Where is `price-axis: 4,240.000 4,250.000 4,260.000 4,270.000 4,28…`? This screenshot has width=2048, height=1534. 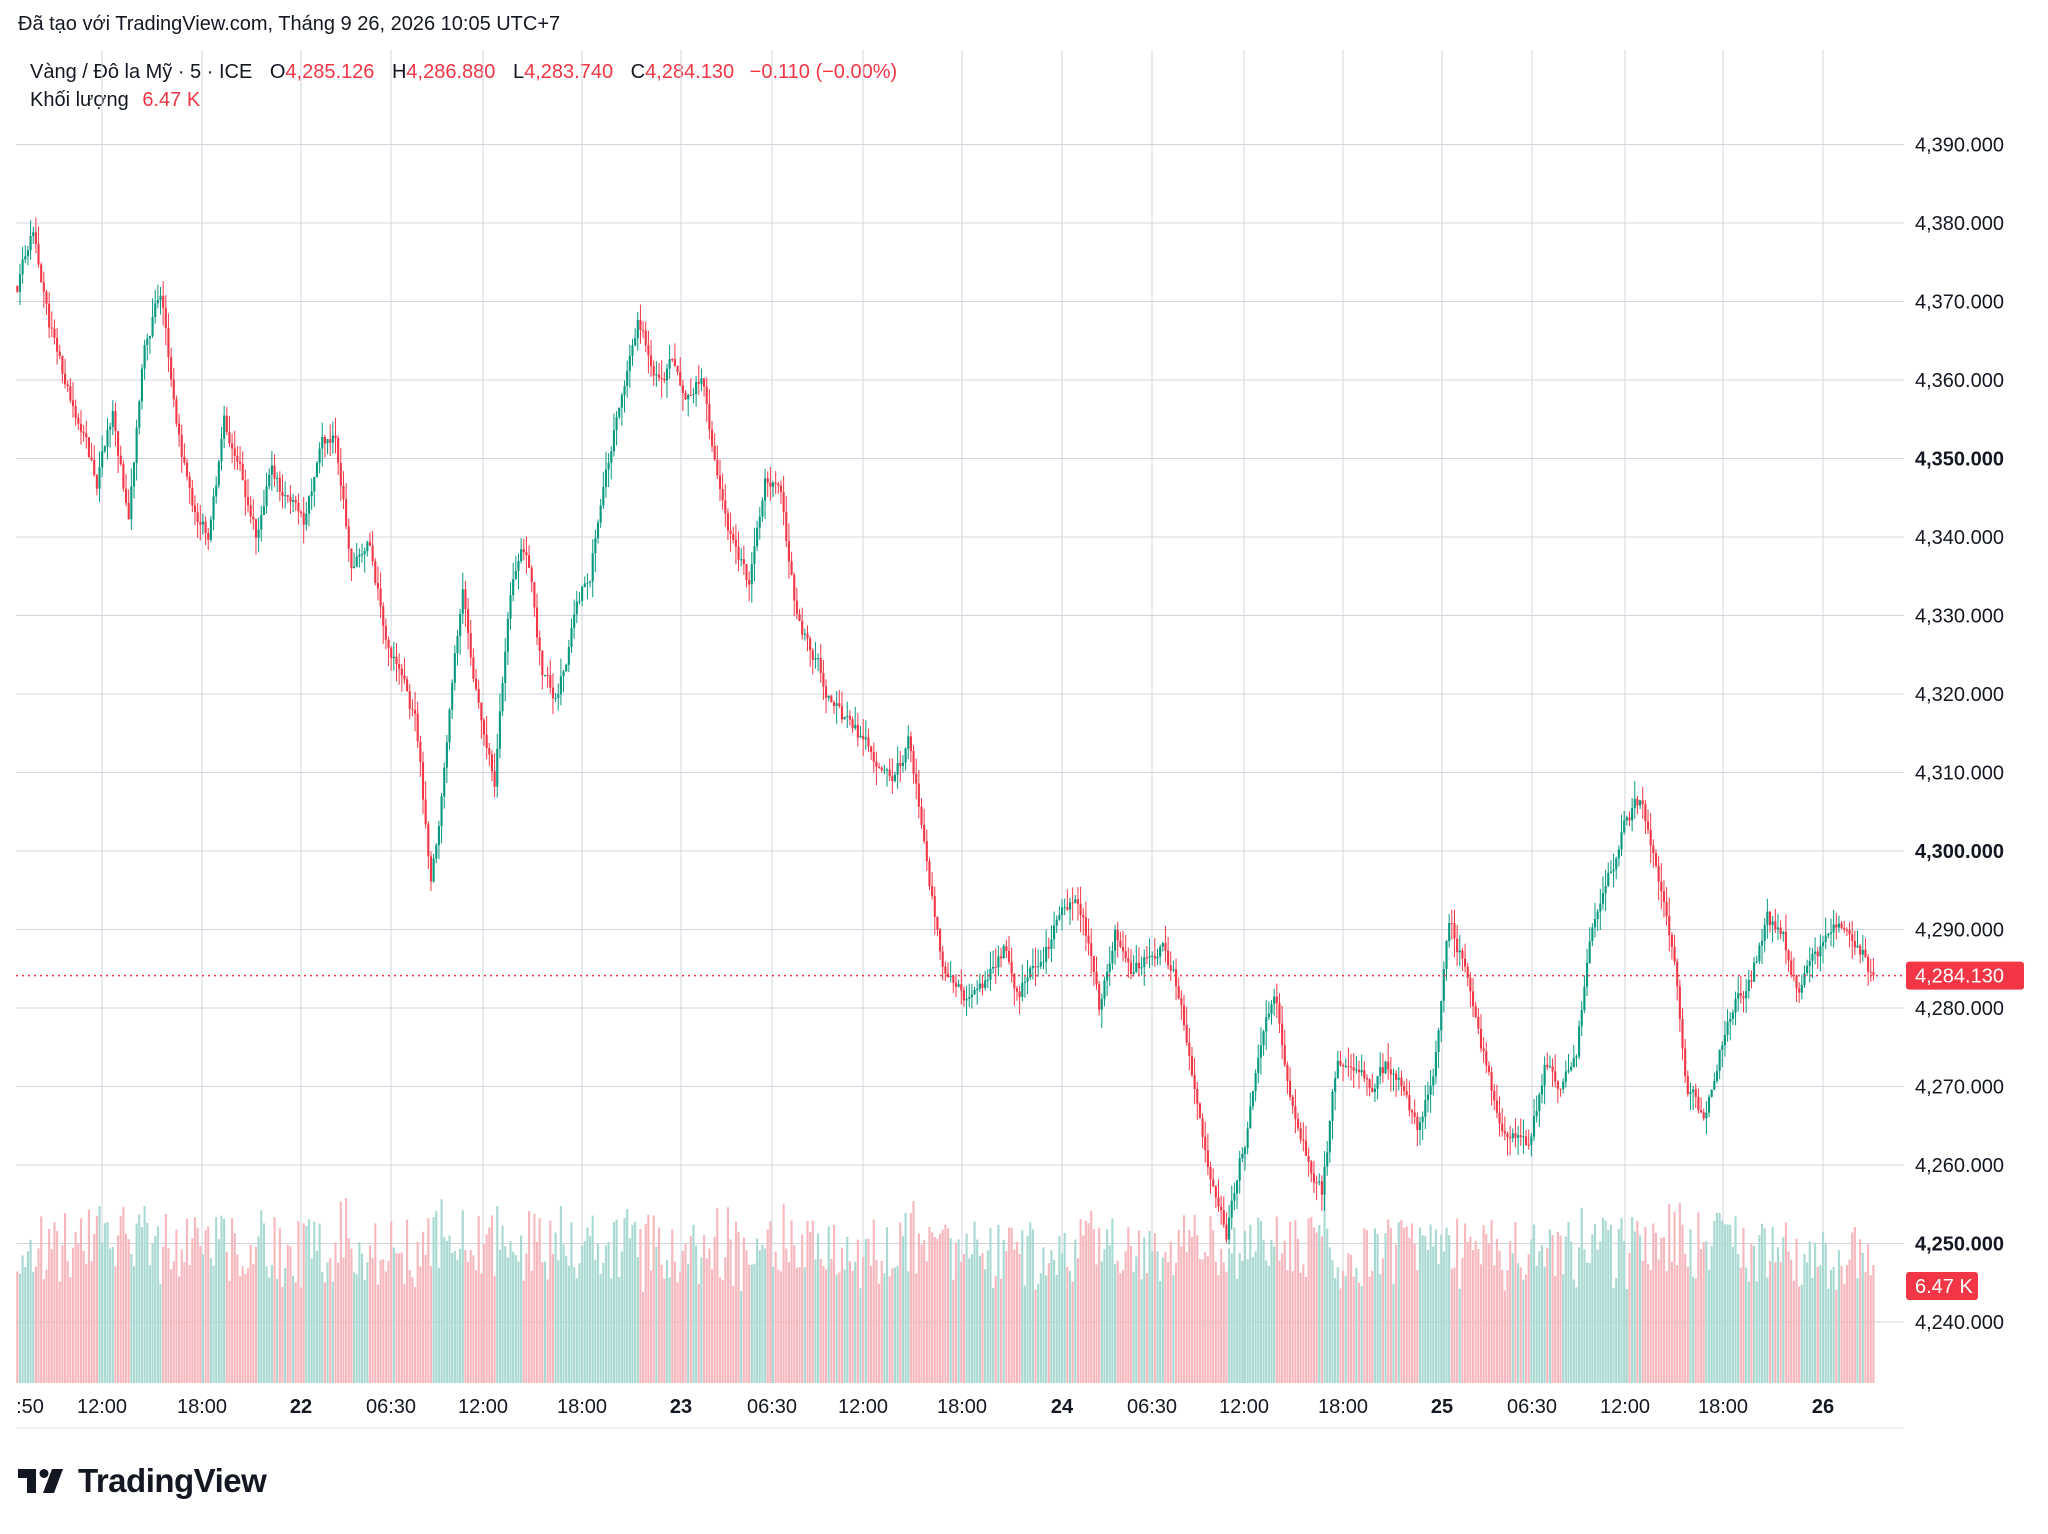
price-axis: 4,240.000 4,250.000 4,260.000 4,270.000 4,28… is located at coordinates (1959, 735).